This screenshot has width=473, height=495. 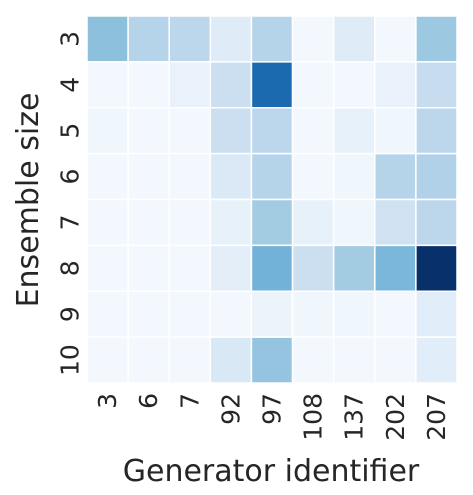 What do you see at coordinates (70, 203) in the screenshot?
I see `y-tick-labels: 3 4 5 6 7 8 9 10` at bounding box center [70, 203].